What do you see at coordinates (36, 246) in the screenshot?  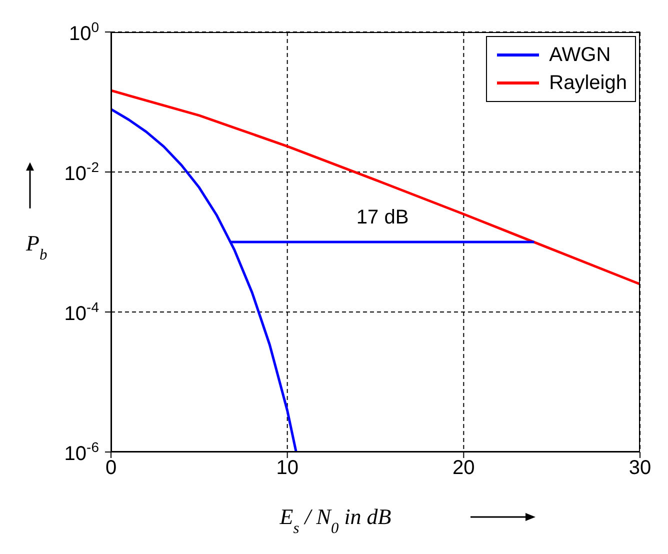 I see `y-axis-title: P$_{b}$` at bounding box center [36, 246].